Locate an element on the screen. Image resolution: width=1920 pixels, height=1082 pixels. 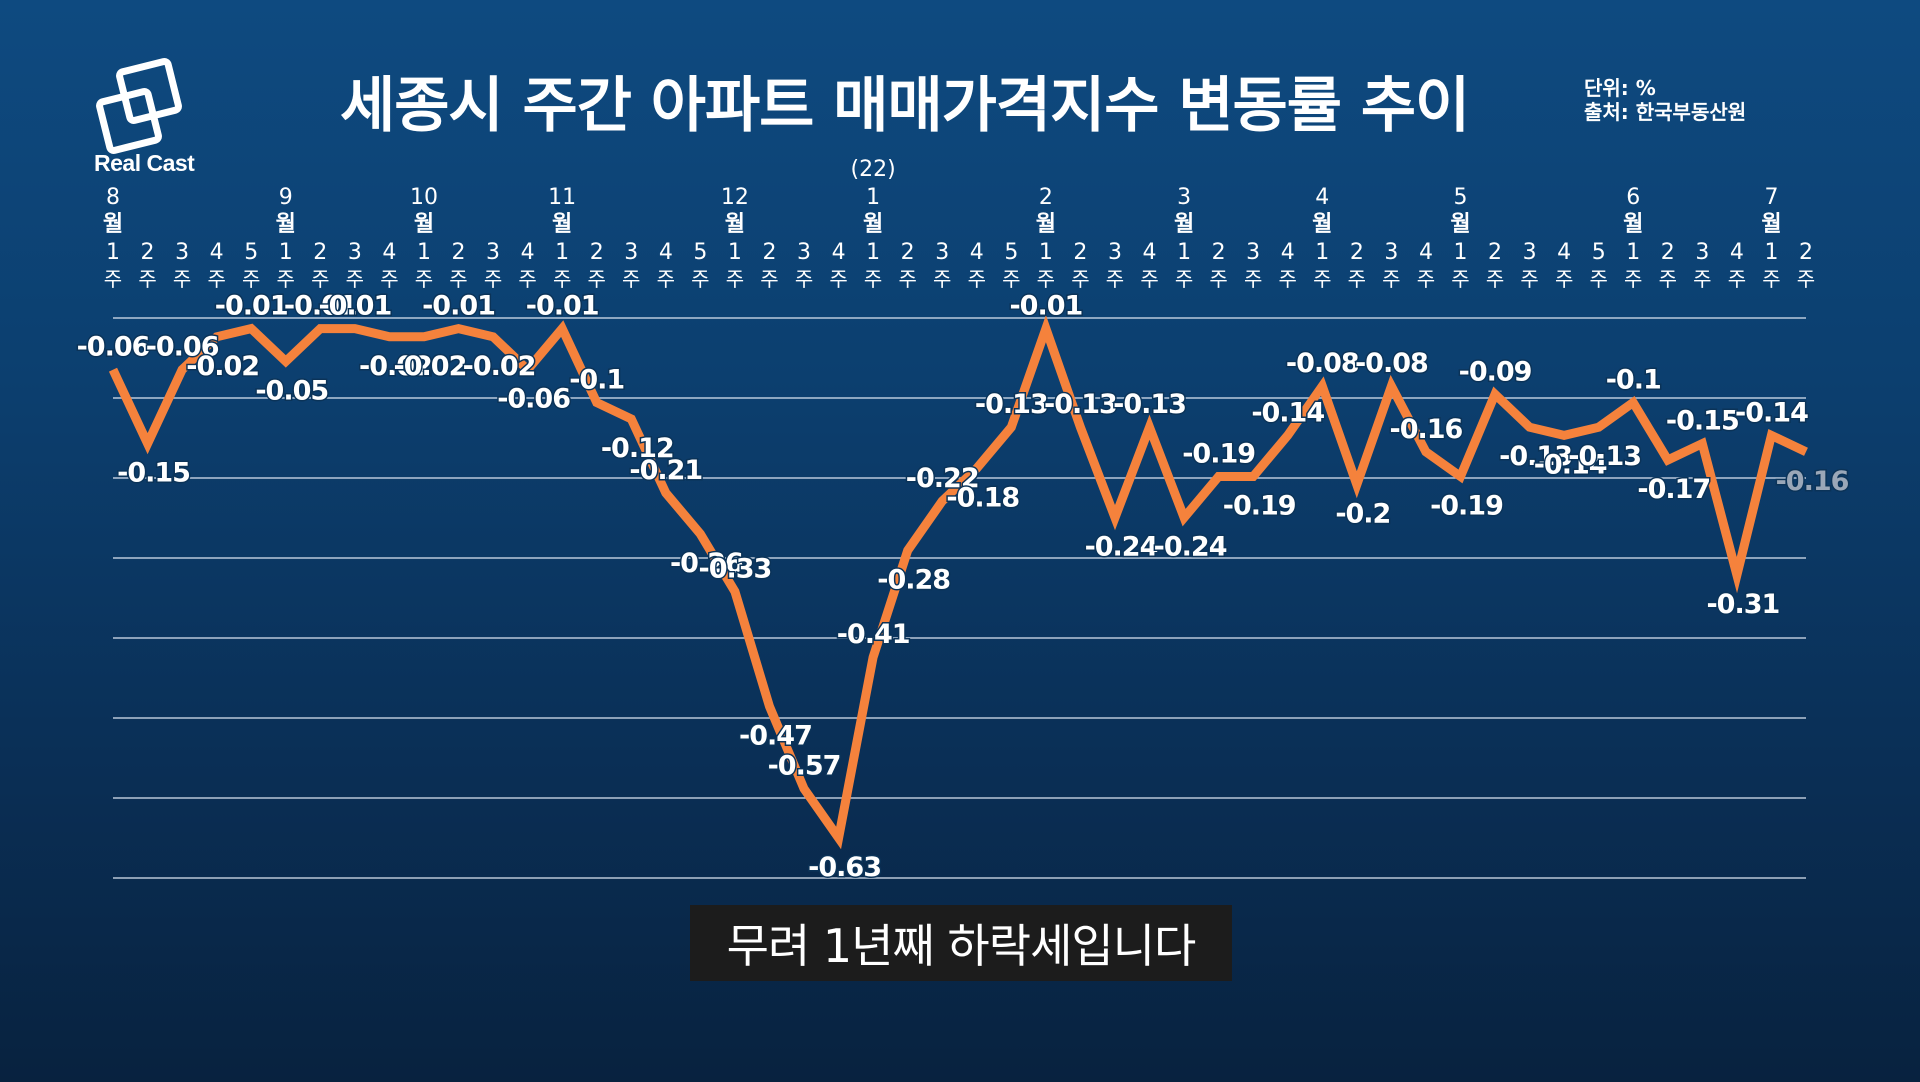
data-label: -0.15 is located at coordinates (1702, 421).